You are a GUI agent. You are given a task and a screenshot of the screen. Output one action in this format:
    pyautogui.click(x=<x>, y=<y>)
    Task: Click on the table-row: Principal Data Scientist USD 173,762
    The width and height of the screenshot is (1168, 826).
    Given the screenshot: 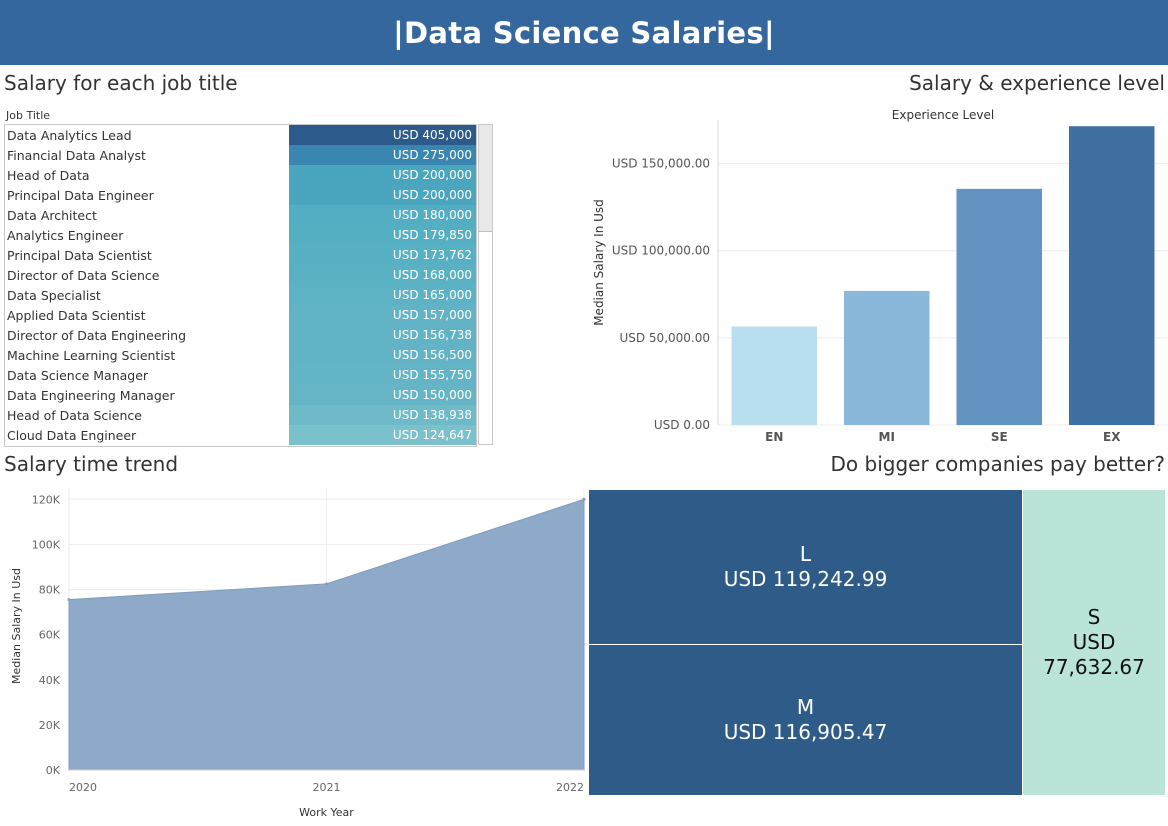 What is the action you would take?
    pyautogui.click(x=240, y=255)
    